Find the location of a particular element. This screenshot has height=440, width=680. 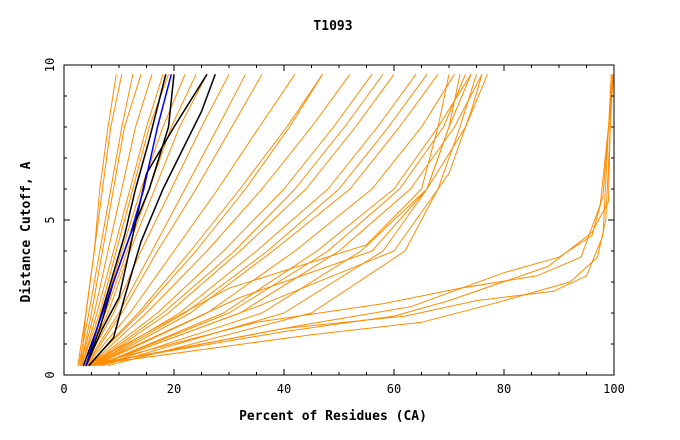

y-tick-label: 0 is located at coordinates (50, 374).